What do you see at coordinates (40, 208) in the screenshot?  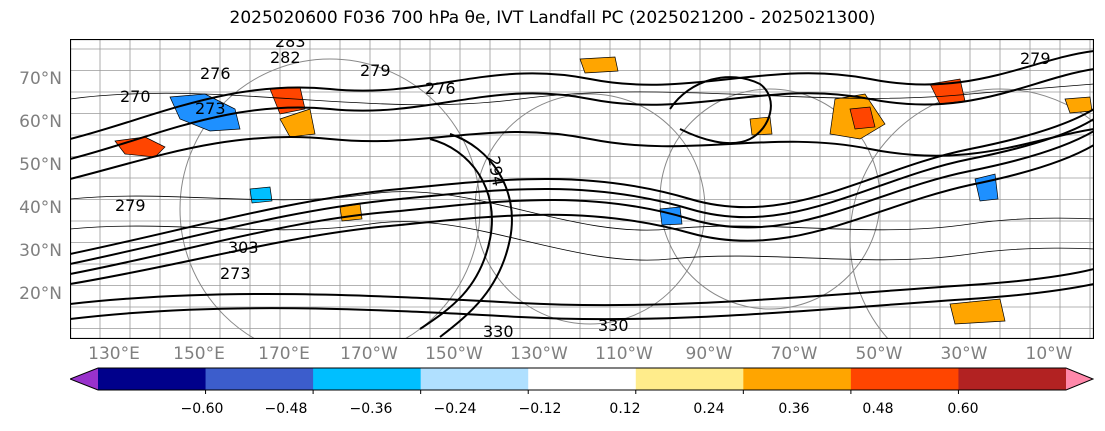 I see `lat-label: 40°N` at bounding box center [40, 208].